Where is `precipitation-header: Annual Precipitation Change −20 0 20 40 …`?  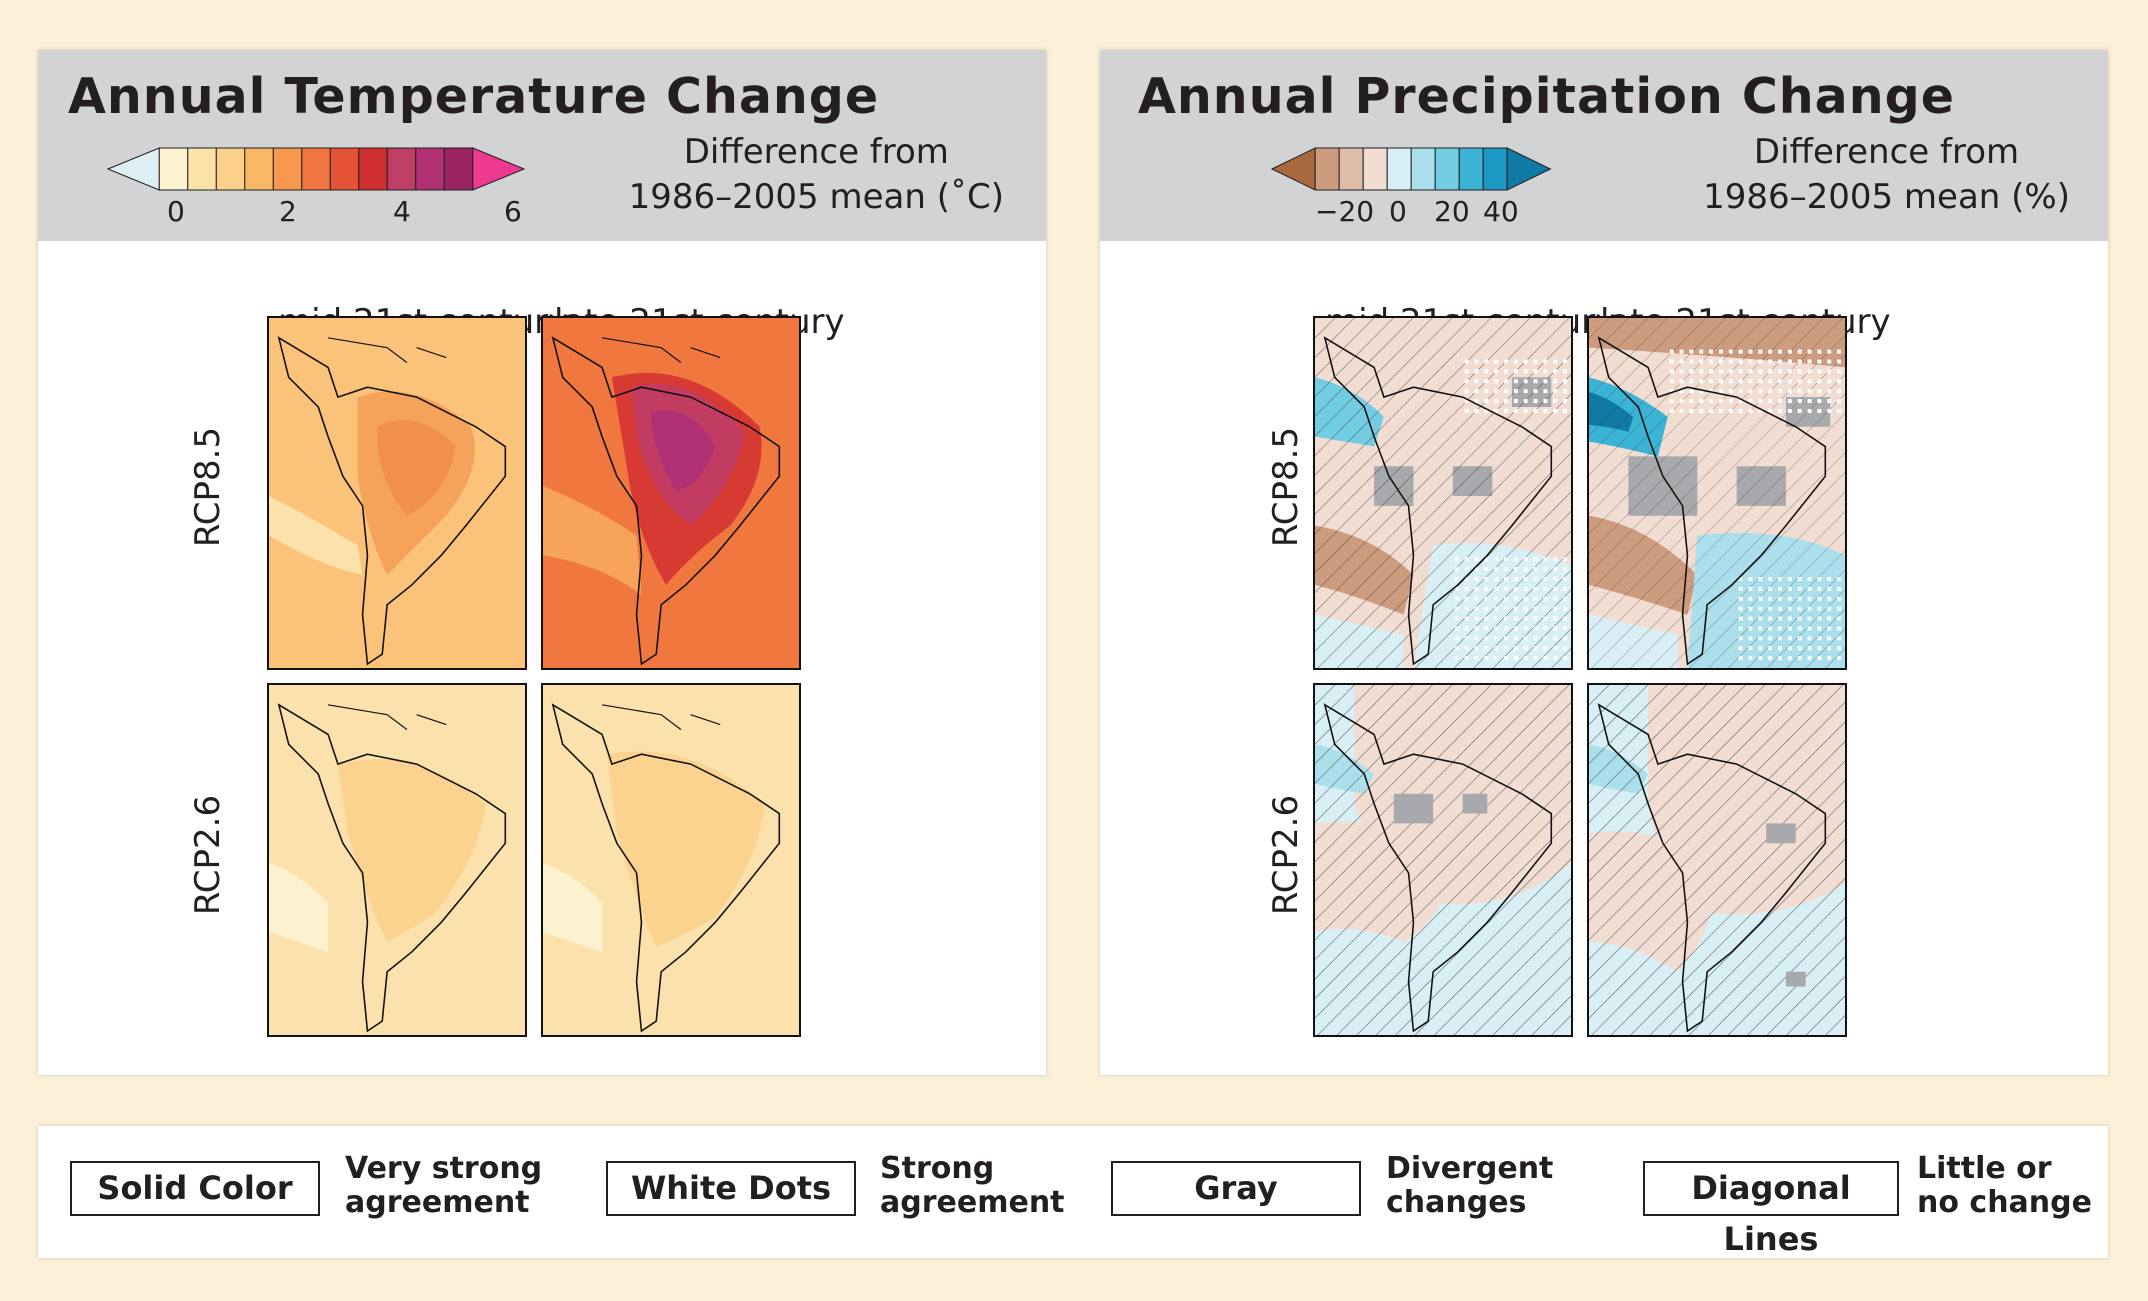
precipitation-header: Annual Precipitation Change −20 0 20 40 … is located at coordinates (1604, 145).